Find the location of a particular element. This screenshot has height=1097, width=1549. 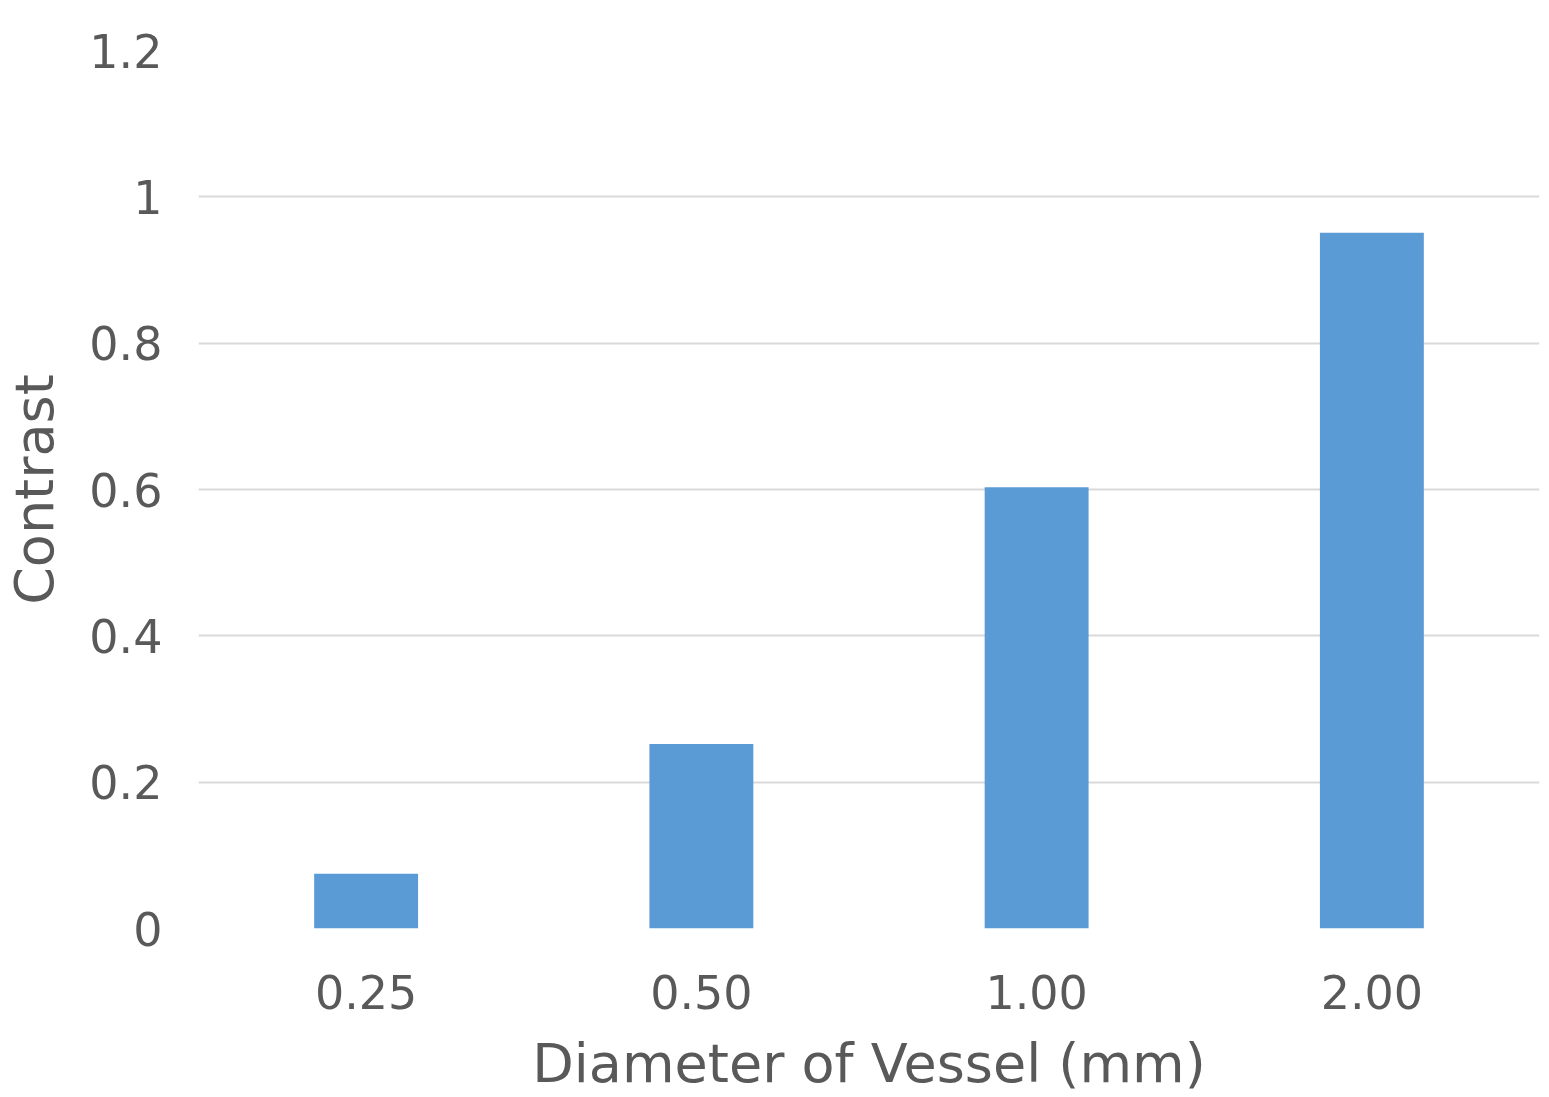

y-tick-label: 1.2 is located at coordinates (126, 51).